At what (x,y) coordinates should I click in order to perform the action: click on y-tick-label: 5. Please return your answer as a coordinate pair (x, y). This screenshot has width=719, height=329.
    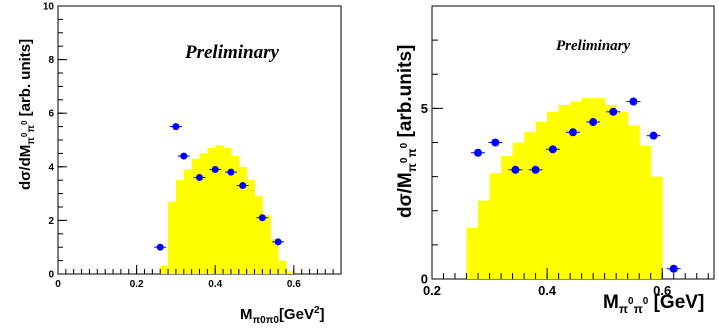
    Looking at the image, I should click on (424, 108).